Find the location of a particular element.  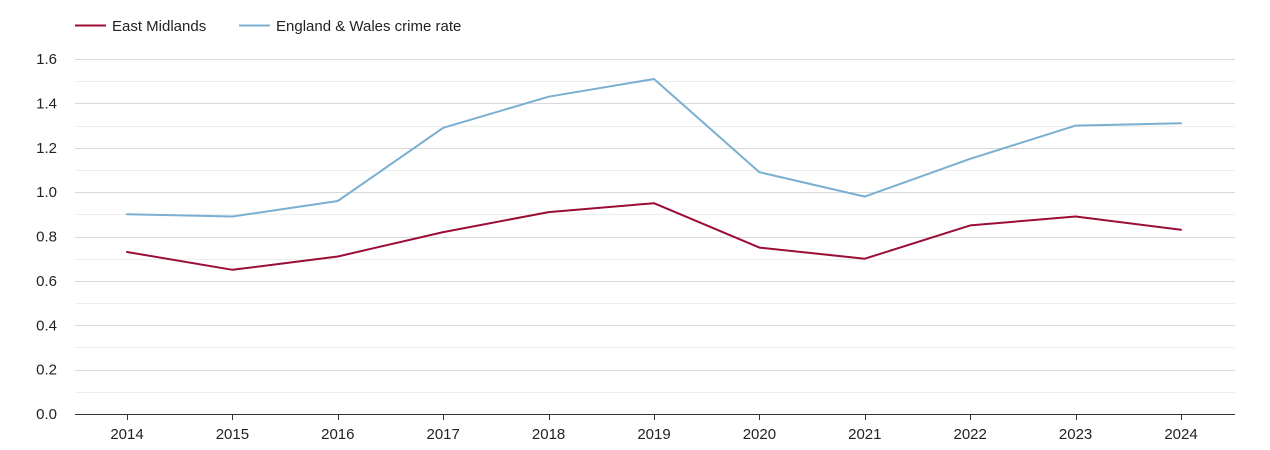

y-tick-label: 1.0 is located at coordinates (46, 192).